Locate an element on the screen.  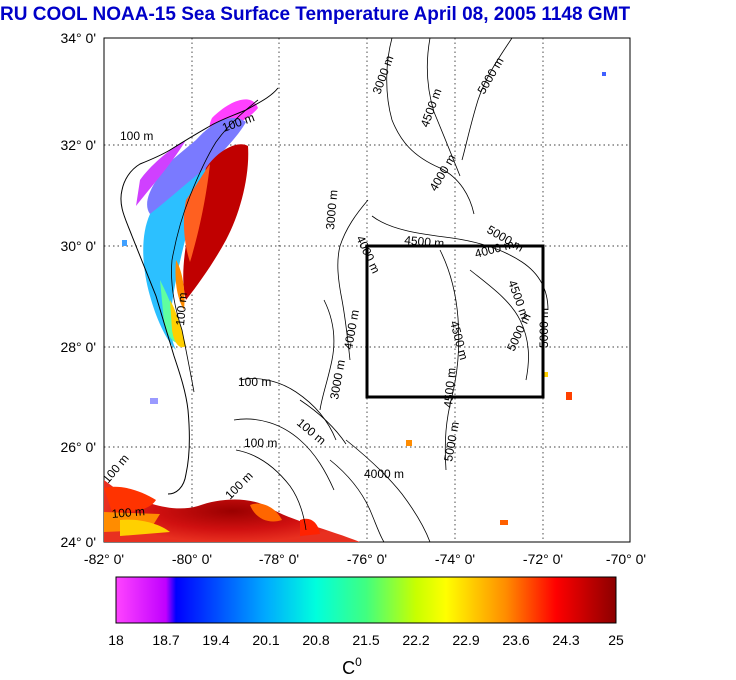
colorbar-tick-label: 18.7 is located at coordinates (165, 640).